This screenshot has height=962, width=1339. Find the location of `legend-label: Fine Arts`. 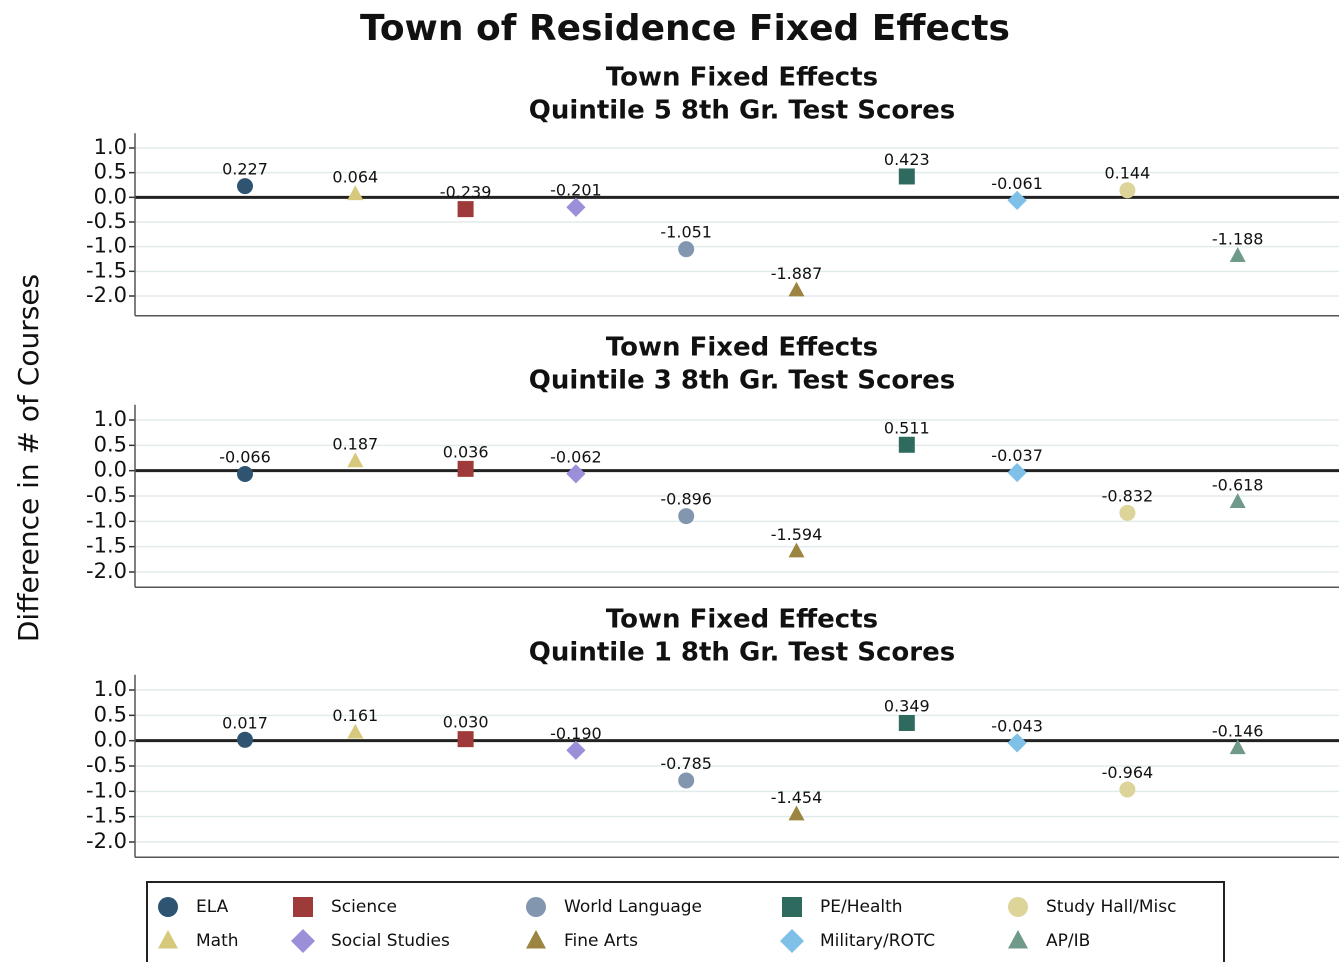

legend-label: Fine Arts is located at coordinates (601, 941).